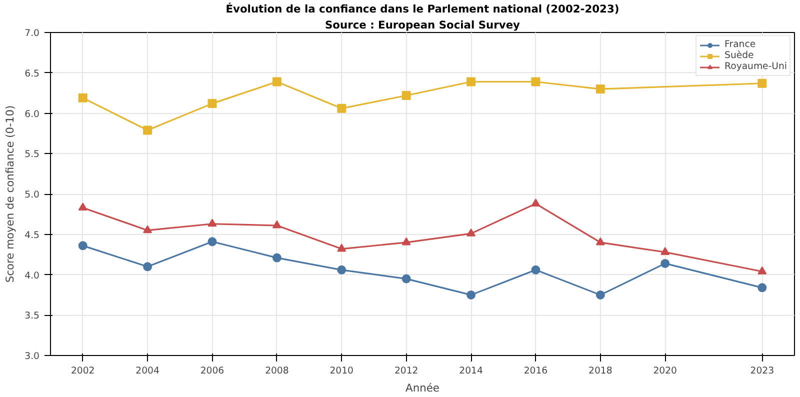 This screenshot has height=397, width=800. What do you see at coordinates (32, 74) in the screenshot?
I see `y-tick-label: 6.5` at bounding box center [32, 74].